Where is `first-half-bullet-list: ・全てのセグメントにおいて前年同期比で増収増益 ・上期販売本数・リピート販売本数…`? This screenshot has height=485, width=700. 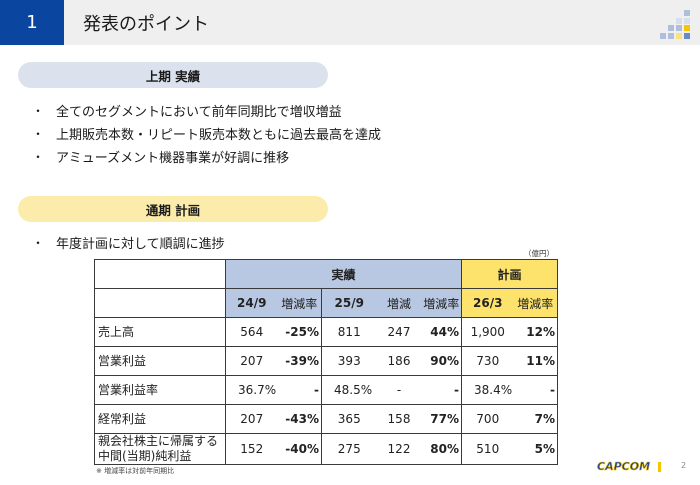 first-half-bullet-list: ・全てのセグメントにおいて前年同期比で増収増益 ・上期販売本数・リピート販売本数… is located at coordinates (206, 133).